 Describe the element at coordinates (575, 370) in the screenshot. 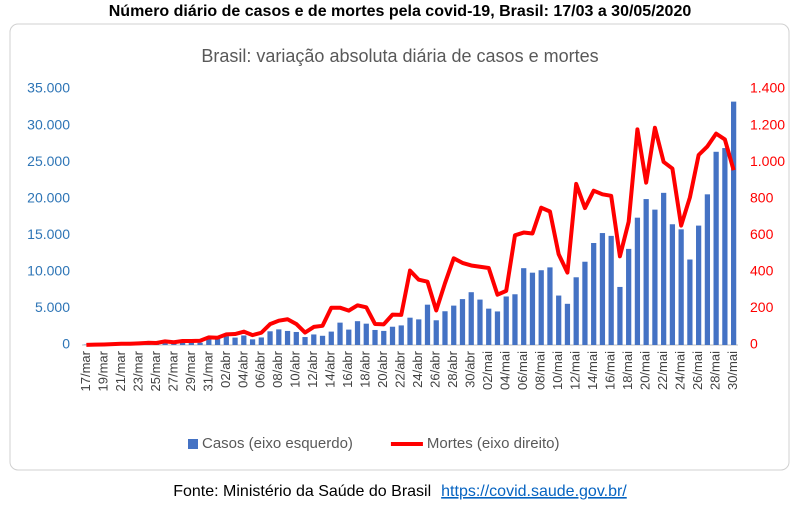

I see `x-tick-label: 12/mai` at that location.